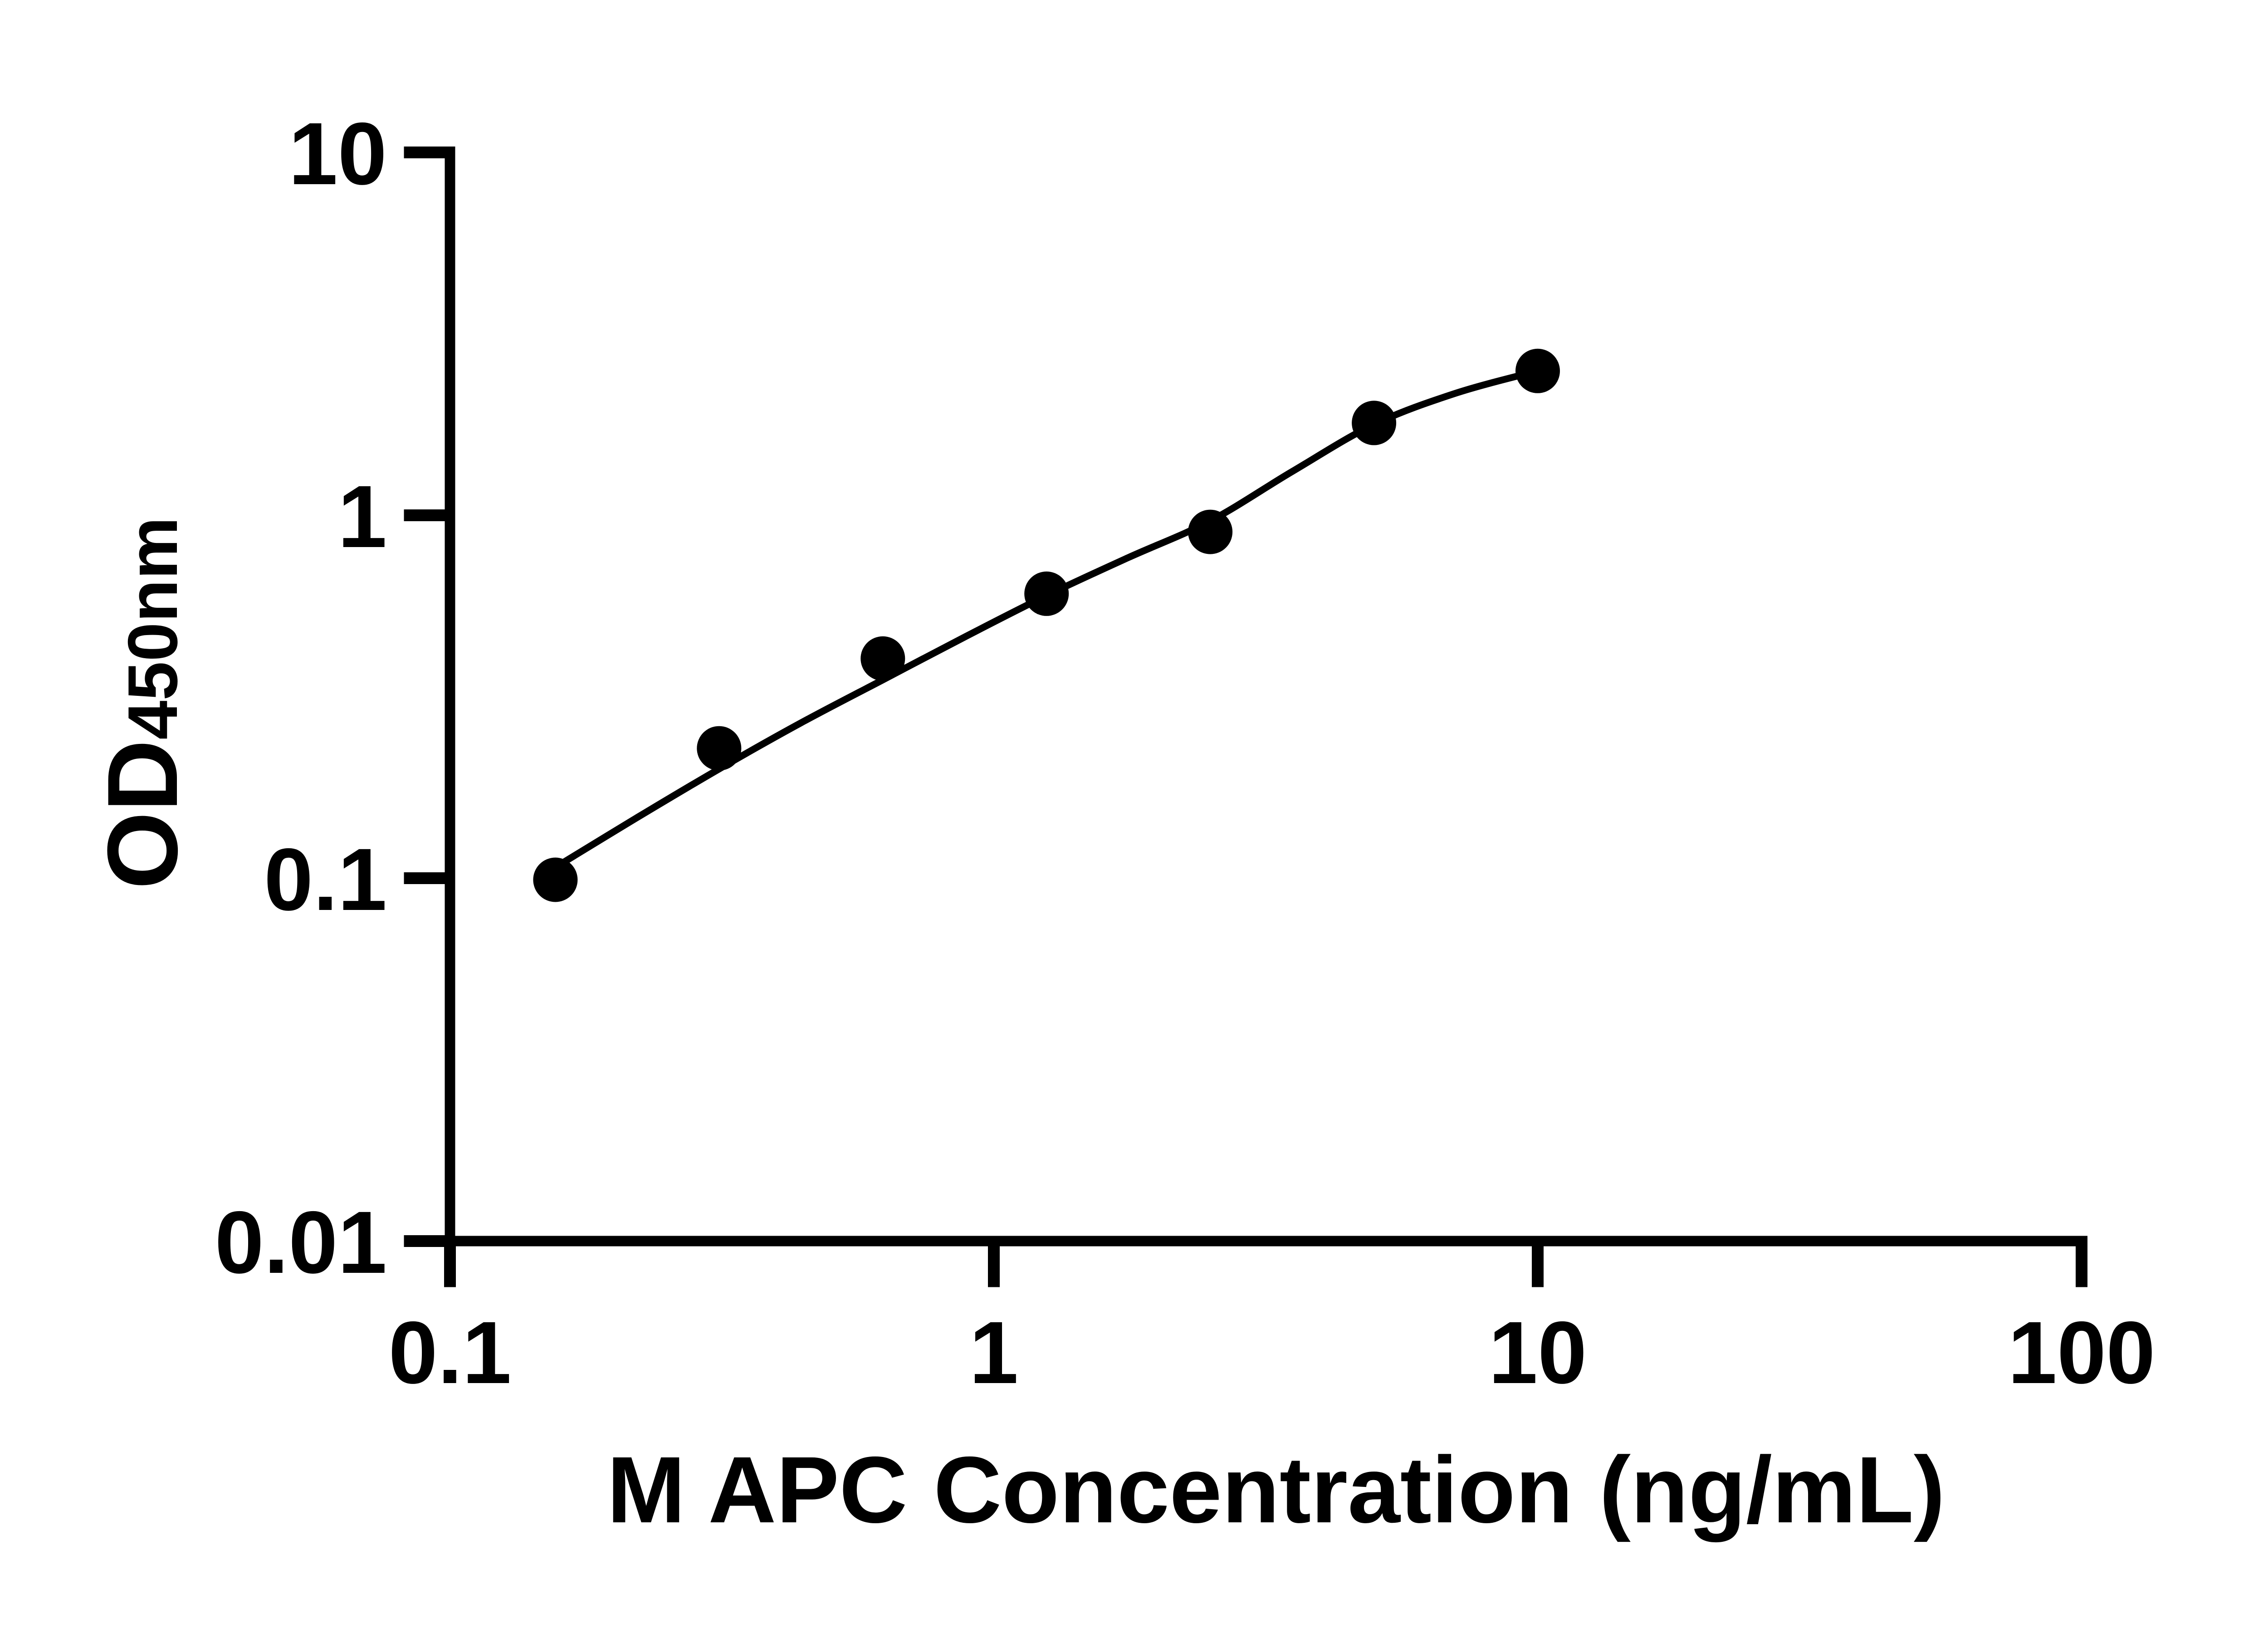 Image resolution: width=2268 pixels, height=1633 pixels. Describe the element at coordinates (153, 628) in the screenshot. I see `y-axis-title-subscript: 450nm` at that location.